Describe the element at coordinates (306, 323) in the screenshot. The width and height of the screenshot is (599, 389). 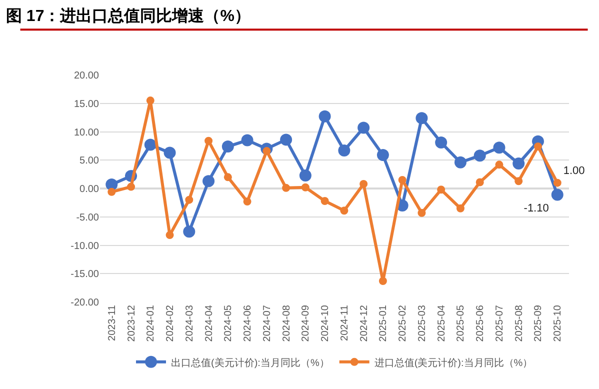
I see `x-tick-label: 2024-09` at that location.